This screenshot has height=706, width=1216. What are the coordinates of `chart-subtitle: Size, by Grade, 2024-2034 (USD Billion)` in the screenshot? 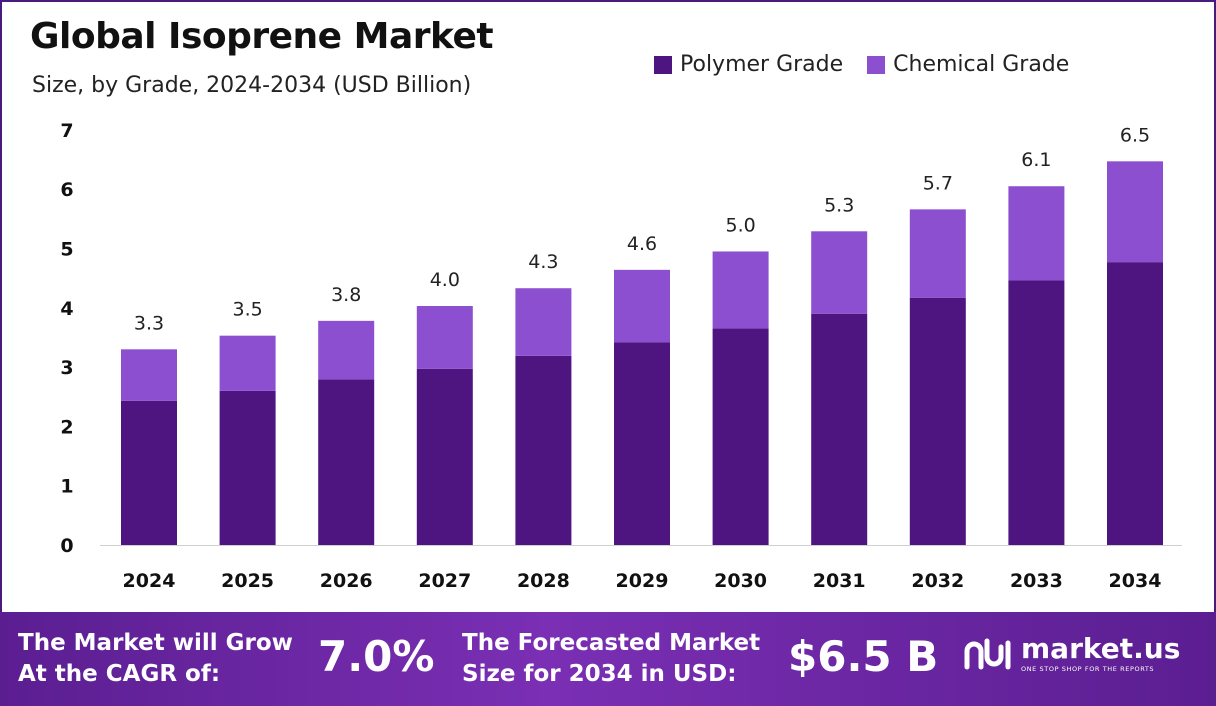 It's located at (252, 85).